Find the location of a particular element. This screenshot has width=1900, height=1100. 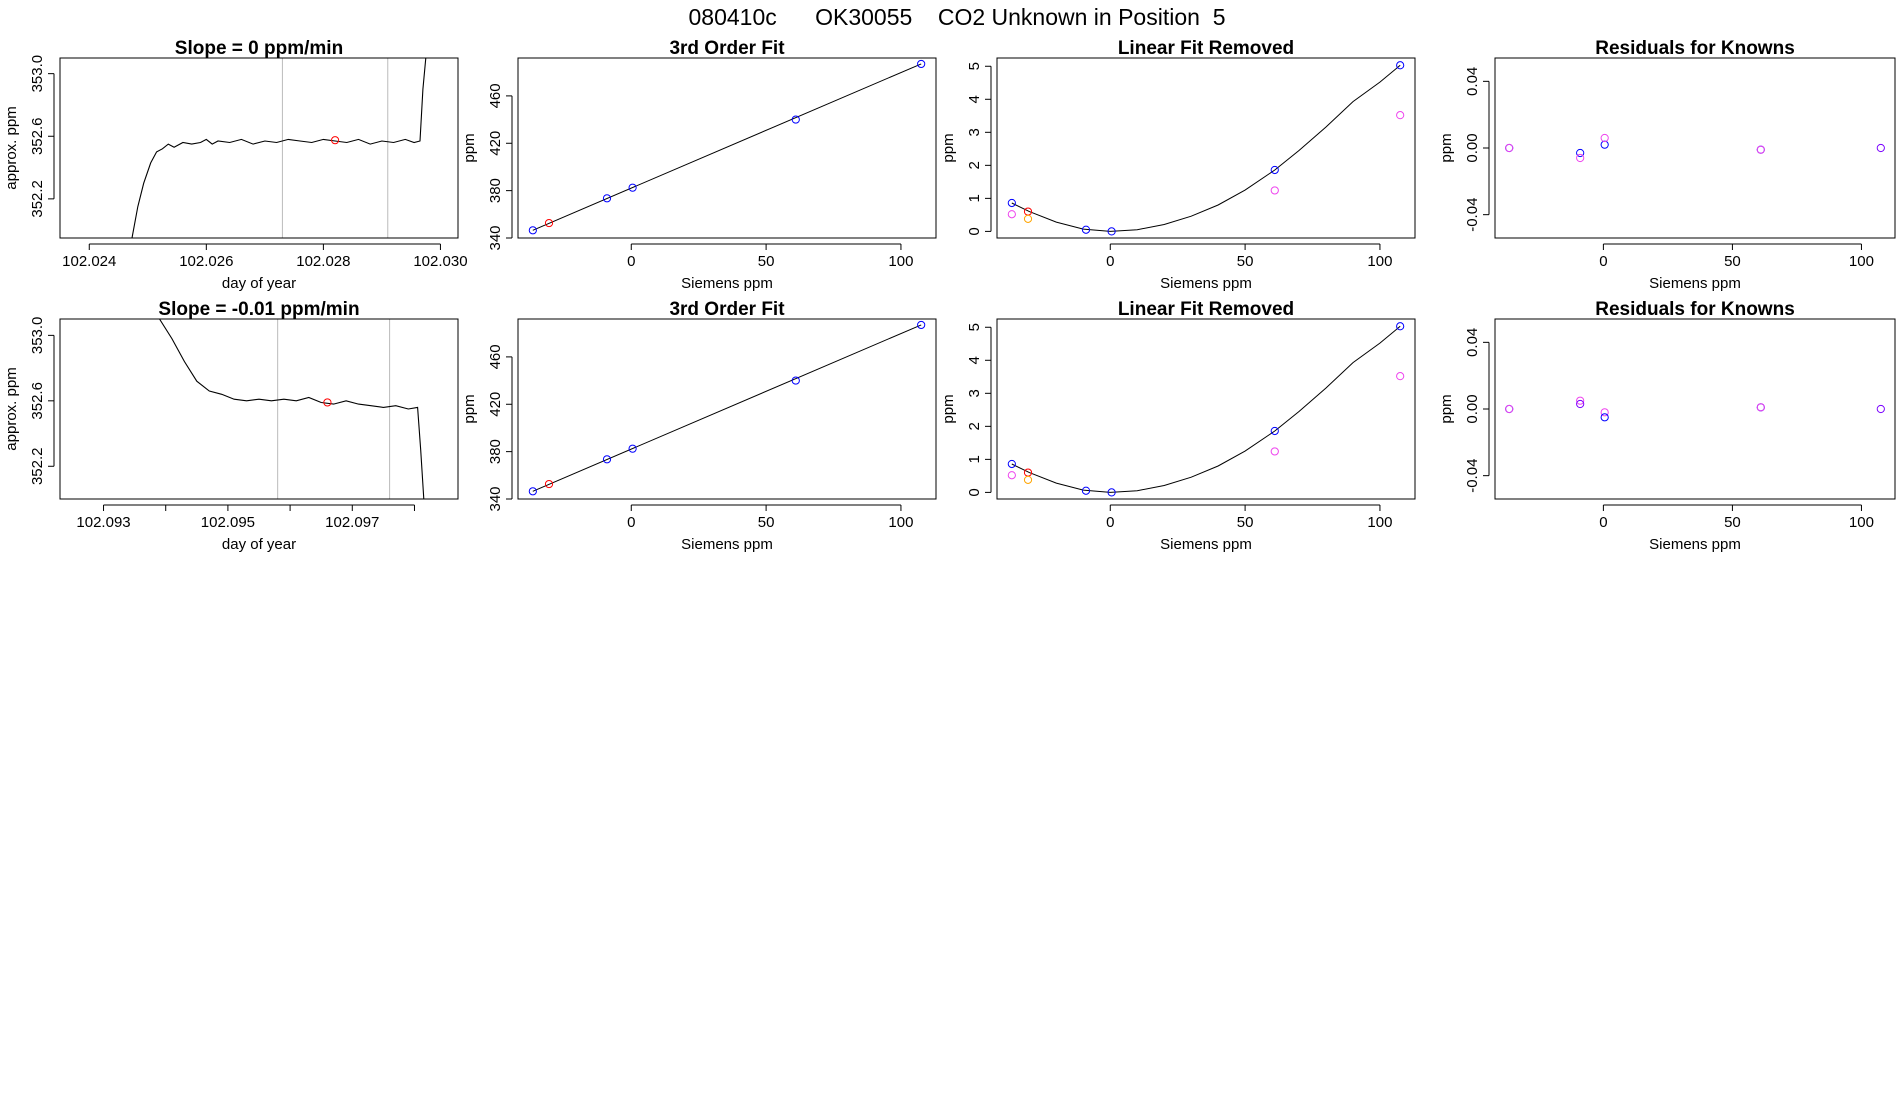

panel-title: Linear Fit Removed is located at coordinates (1206, 48).